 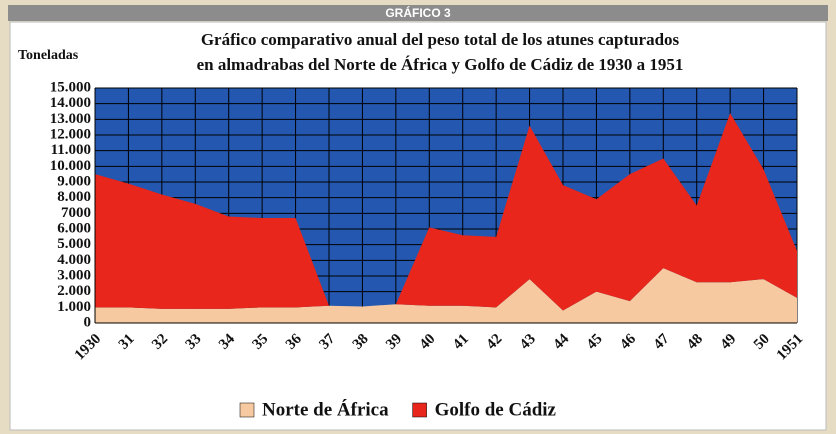 I want to click on y-tick-label: 15.000, so click(x=70, y=87).